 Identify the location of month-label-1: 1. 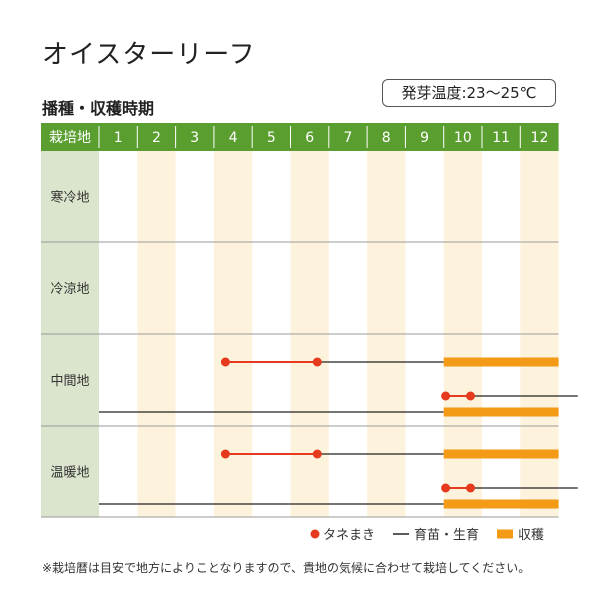
(118, 138).